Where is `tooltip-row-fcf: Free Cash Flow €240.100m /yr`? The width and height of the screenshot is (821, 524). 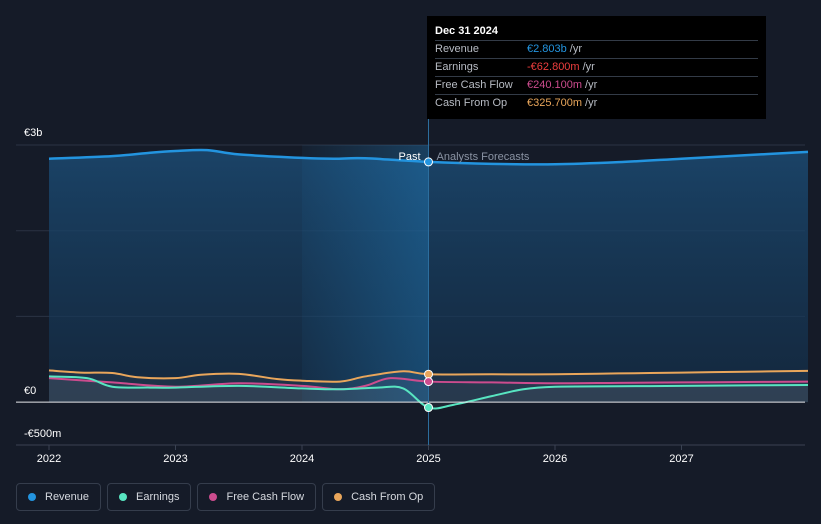
tooltip-row-fcf: Free Cash Flow €240.100m /yr is located at coordinates (596, 85).